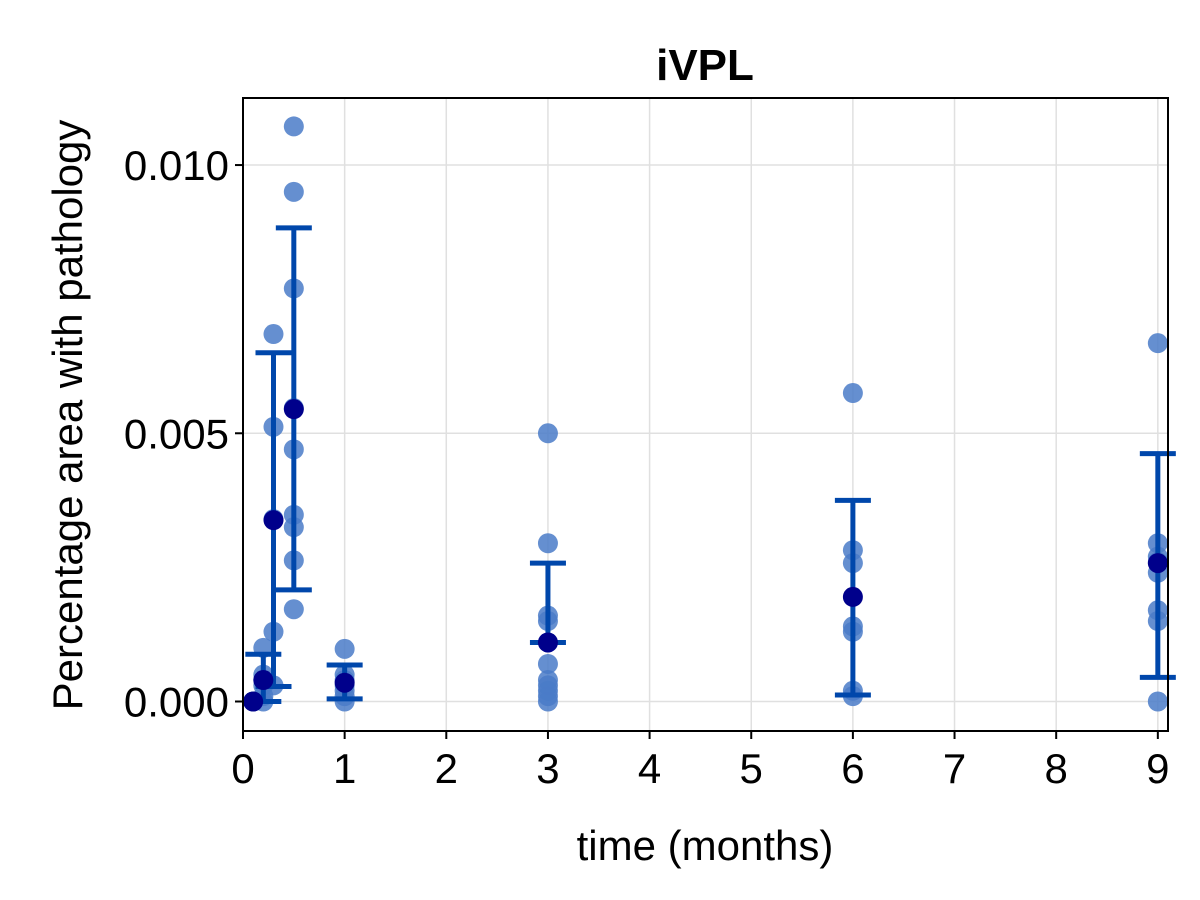 This screenshot has height=900, width=1200. I want to click on x-tick-label: 8, so click(1056, 768).